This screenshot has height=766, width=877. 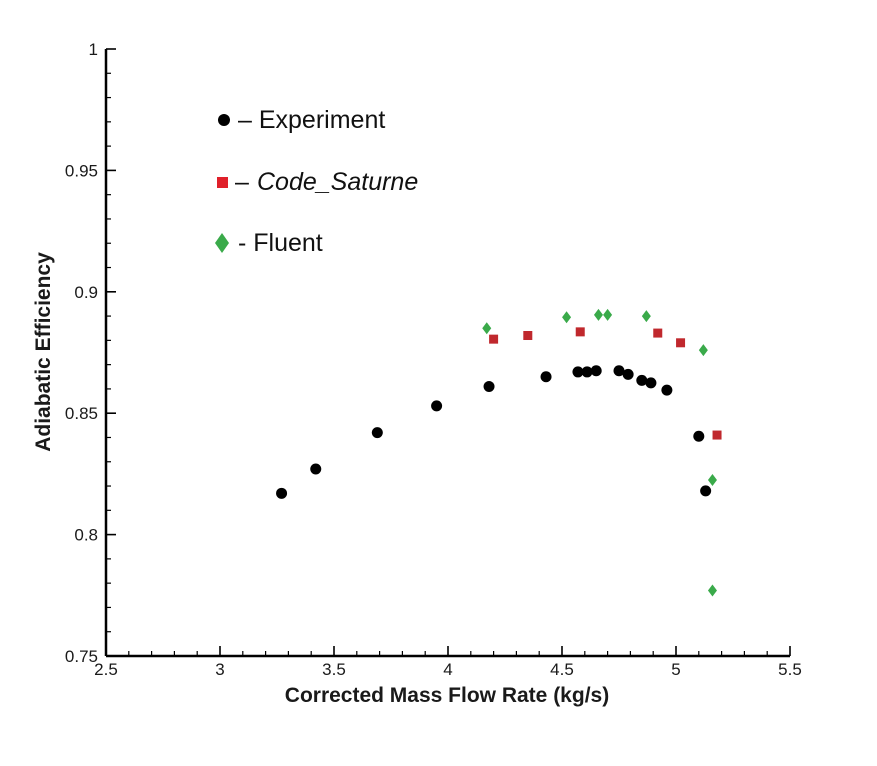 I want to click on legend-marker-fluent, so click(x=222, y=243).